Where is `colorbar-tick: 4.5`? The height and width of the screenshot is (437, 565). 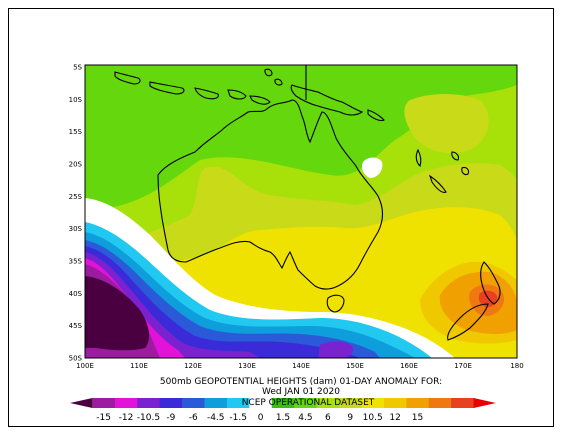
colorbar-tick: 4.5 is located at coordinates (305, 418).